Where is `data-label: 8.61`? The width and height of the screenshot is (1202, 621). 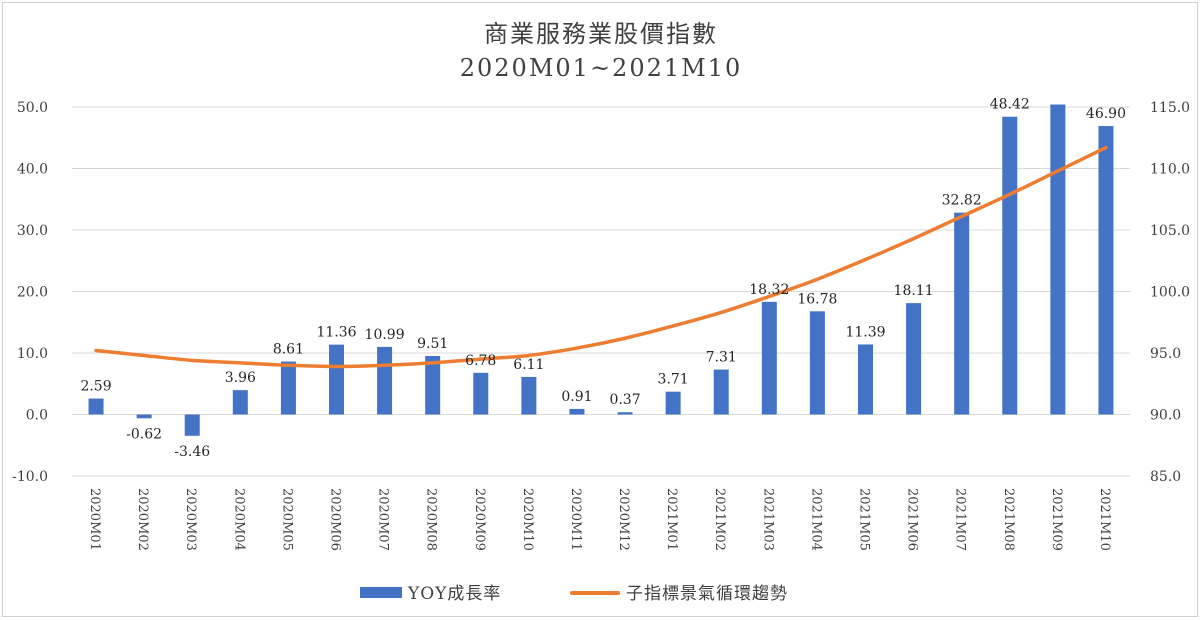 data-label: 8.61 is located at coordinates (288, 350).